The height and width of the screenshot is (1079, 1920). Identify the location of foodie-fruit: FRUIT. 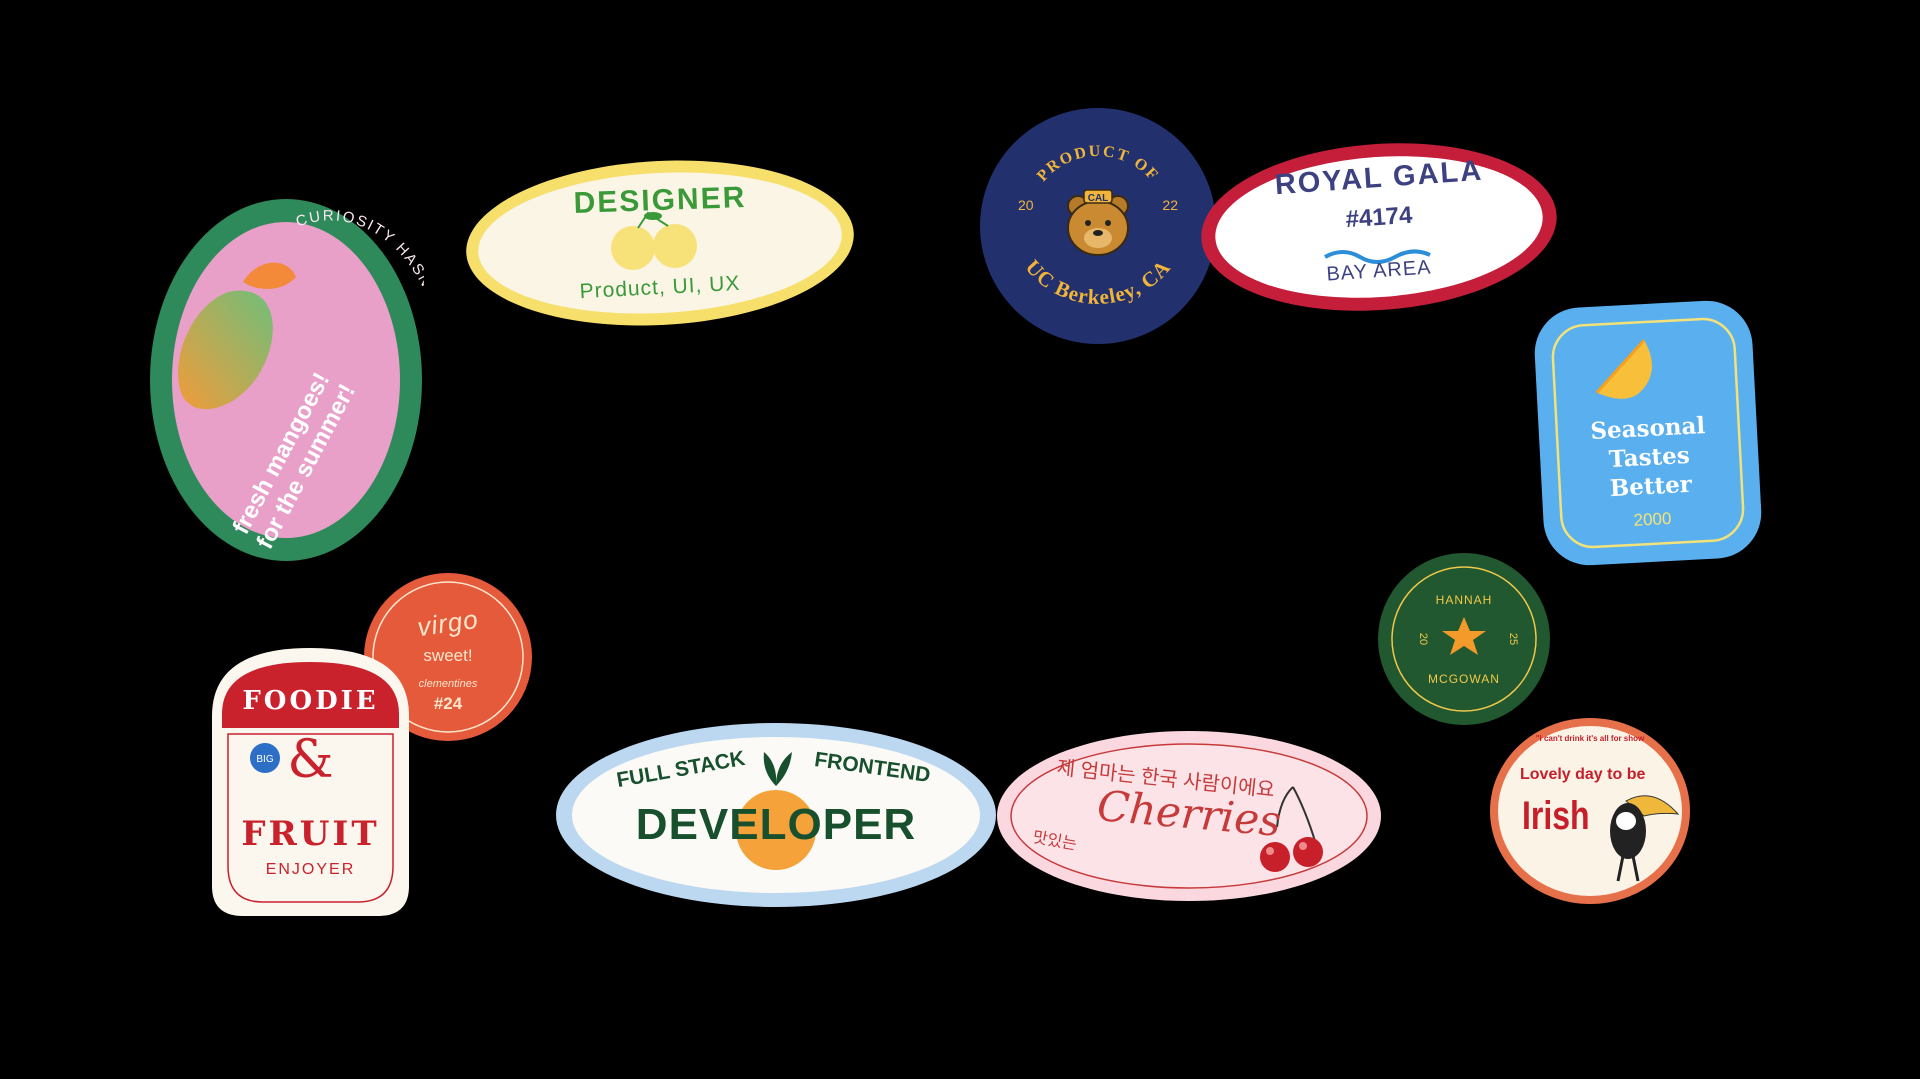
(310, 834).